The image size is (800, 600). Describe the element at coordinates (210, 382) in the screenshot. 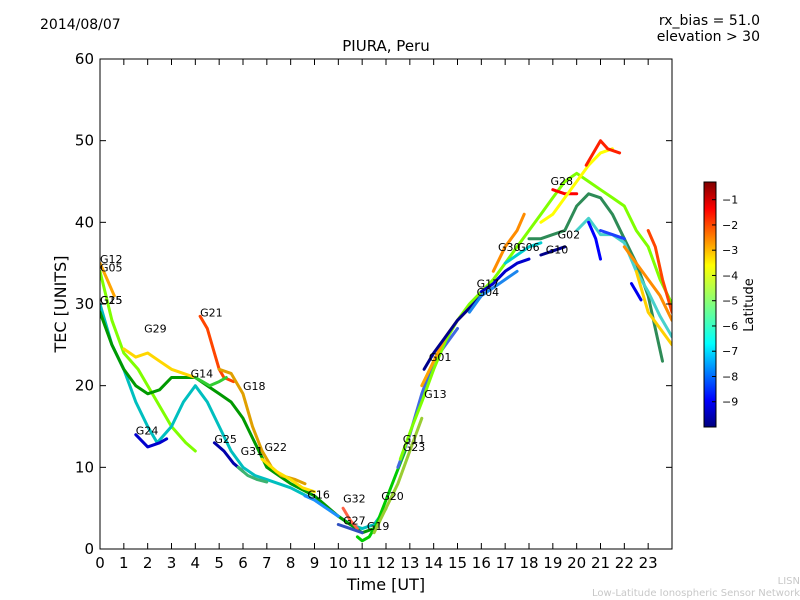

I see `series-g14` at that location.